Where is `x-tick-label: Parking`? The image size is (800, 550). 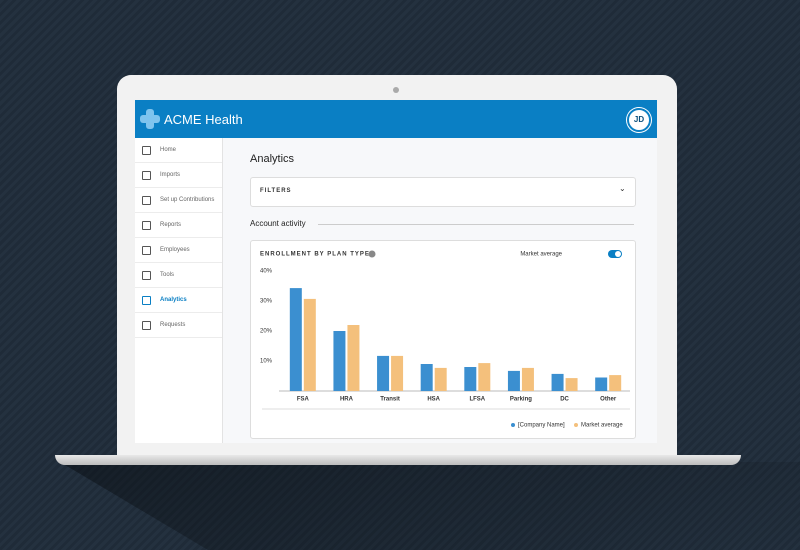
x-tick-label: Parking is located at coordinates (521, 400).